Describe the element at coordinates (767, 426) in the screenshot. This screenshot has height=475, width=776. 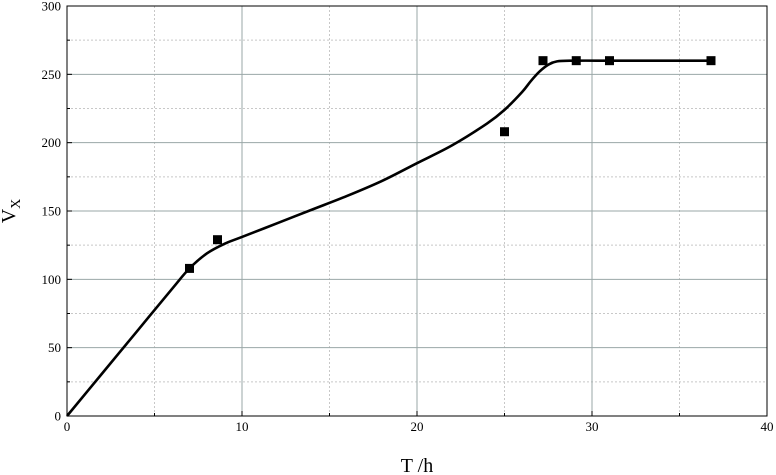
I see `x-tick-label: 40` at that location.